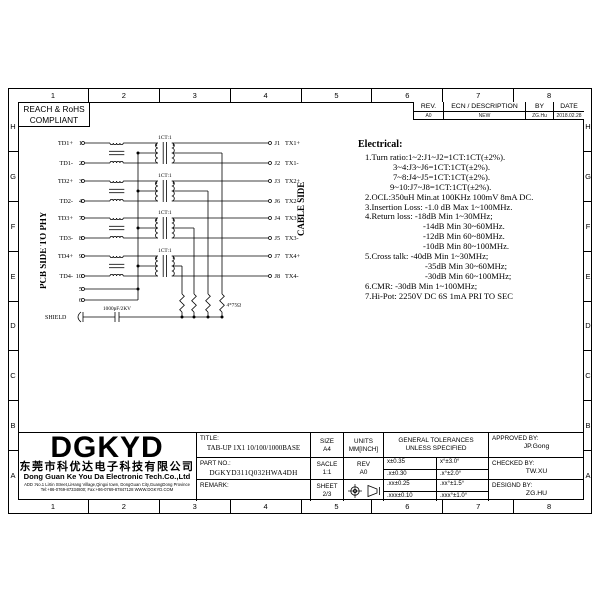  Describe the element at coordinates (536, 493) in the screenshot. I see `designed-by-value: ZG.HU` at that location.